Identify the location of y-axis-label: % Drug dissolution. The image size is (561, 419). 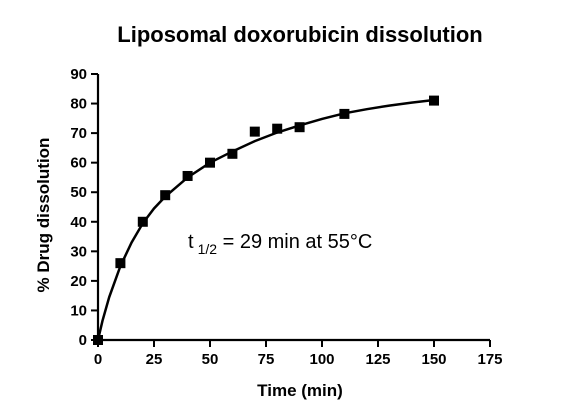
(43, 215).